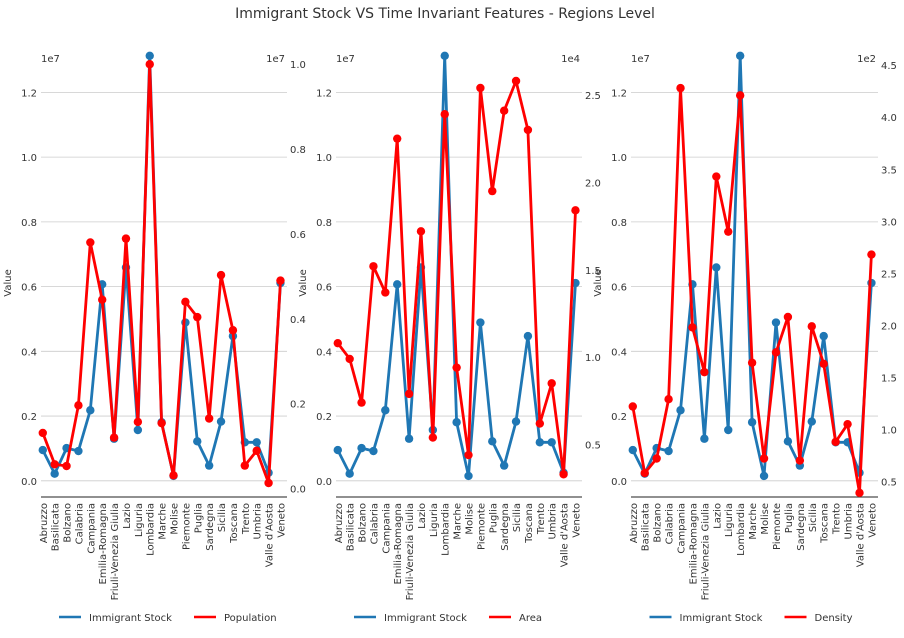 This screenshot has height=638, width=904. Describe the element at coordinates (889, 326) in the screenshot. I see `right-tick-label: 2.0` at that location.